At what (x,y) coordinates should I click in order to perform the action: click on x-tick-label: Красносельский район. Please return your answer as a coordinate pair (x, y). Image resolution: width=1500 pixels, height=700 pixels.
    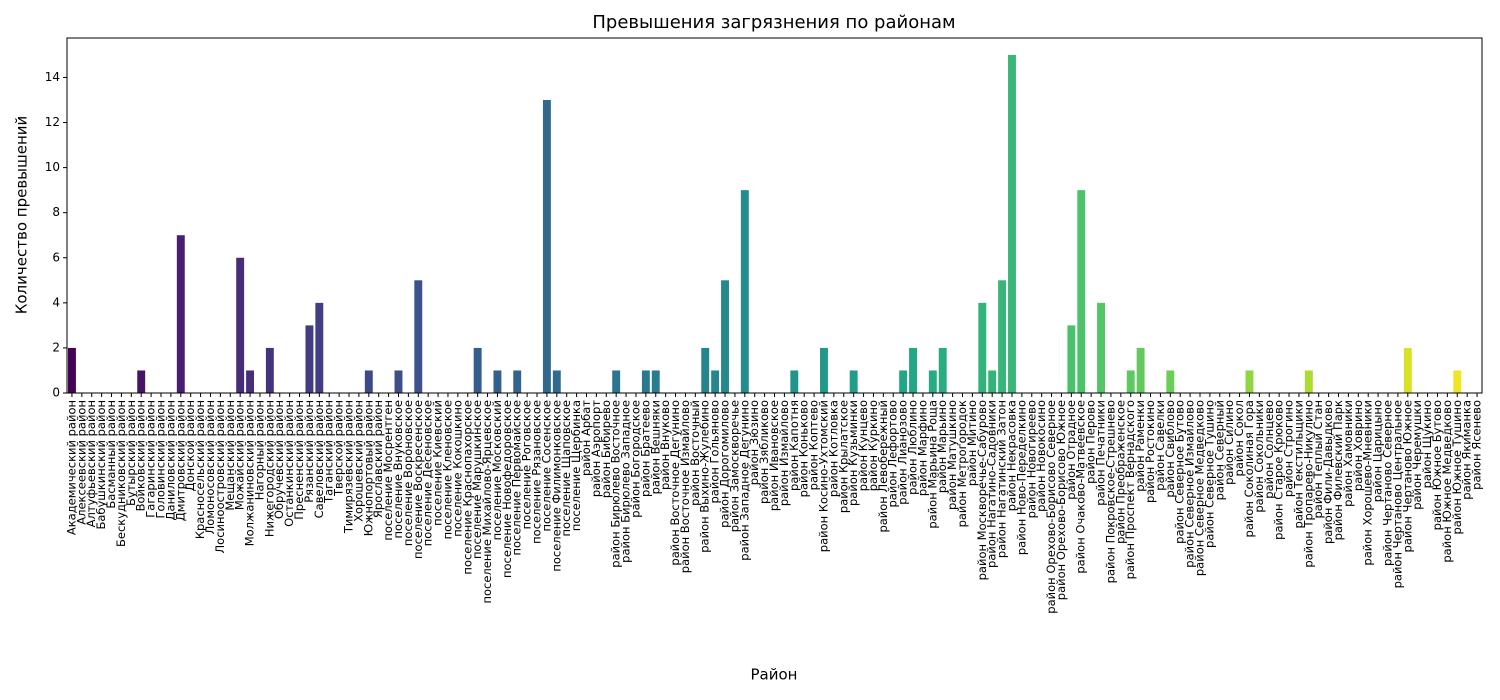
    Looking at the image, I should click on (200, 469).